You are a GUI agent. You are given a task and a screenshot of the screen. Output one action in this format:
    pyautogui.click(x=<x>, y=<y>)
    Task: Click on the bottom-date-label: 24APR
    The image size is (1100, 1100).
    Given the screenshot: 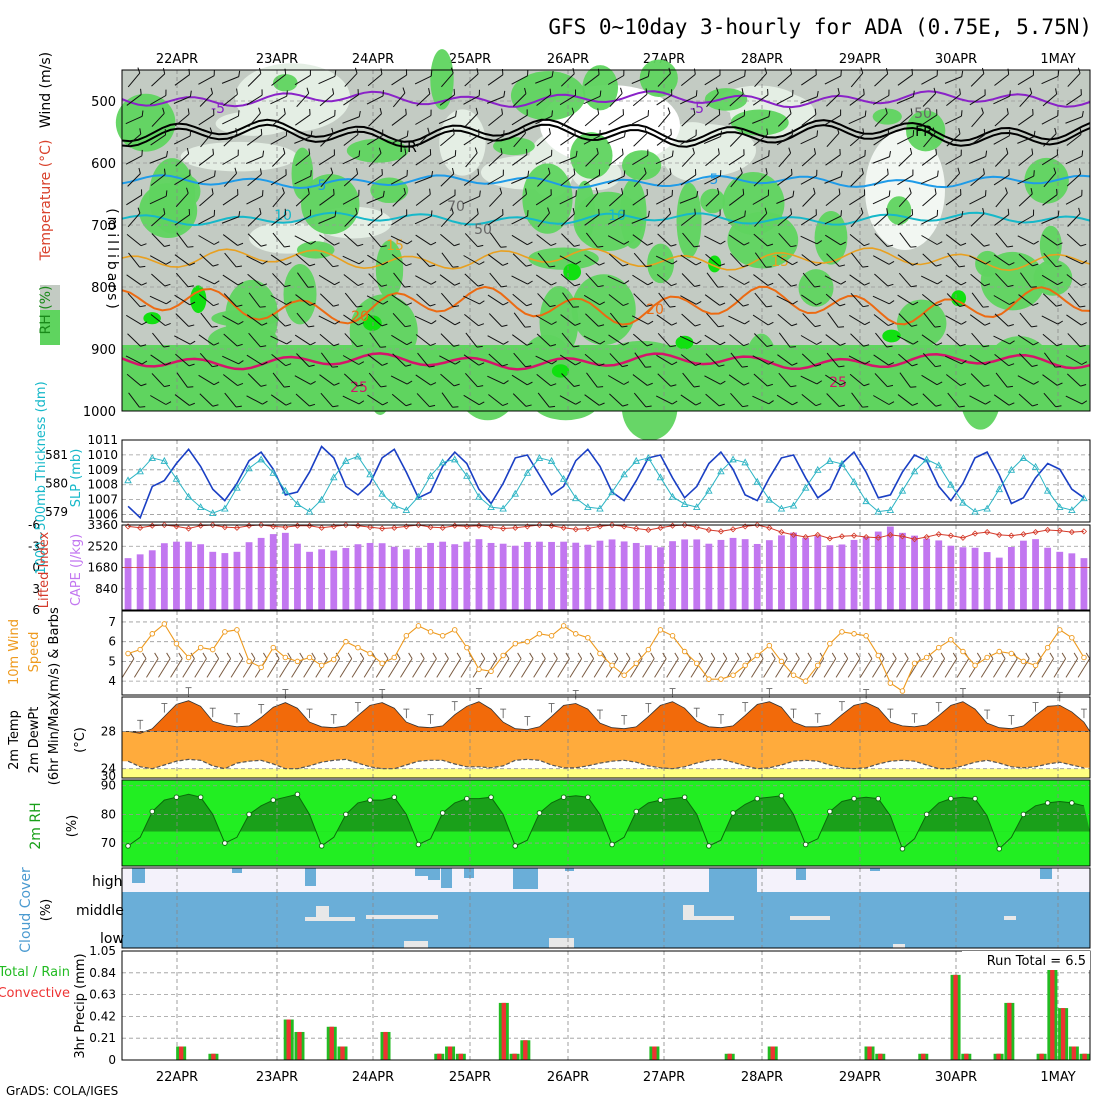 What is the action you would take?
    pyautogui.click(x=373, y=1077)
    